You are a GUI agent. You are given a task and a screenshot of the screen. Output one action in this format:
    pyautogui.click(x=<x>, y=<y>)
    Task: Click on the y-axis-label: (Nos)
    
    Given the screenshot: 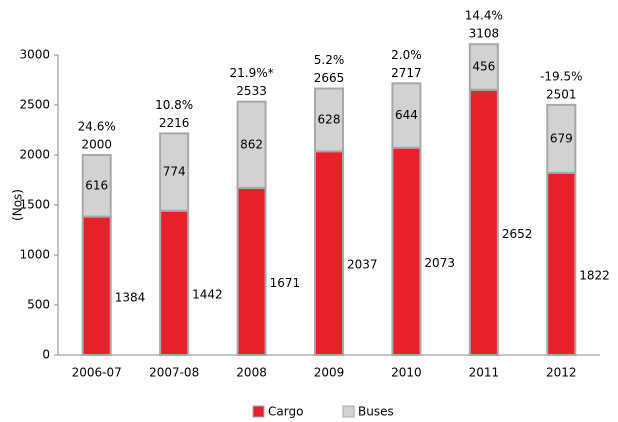 What is the action you would take?
    pyautogui.click(x=18, y=205)
    